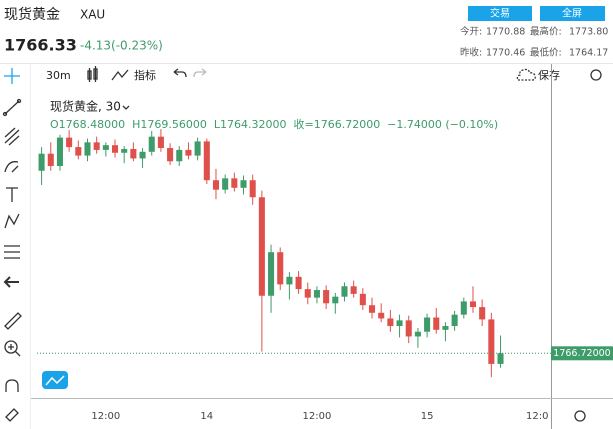 Image resolution: width=613 pixels, height=429 pixels. I want to click on settings-button, so click(596, 75).